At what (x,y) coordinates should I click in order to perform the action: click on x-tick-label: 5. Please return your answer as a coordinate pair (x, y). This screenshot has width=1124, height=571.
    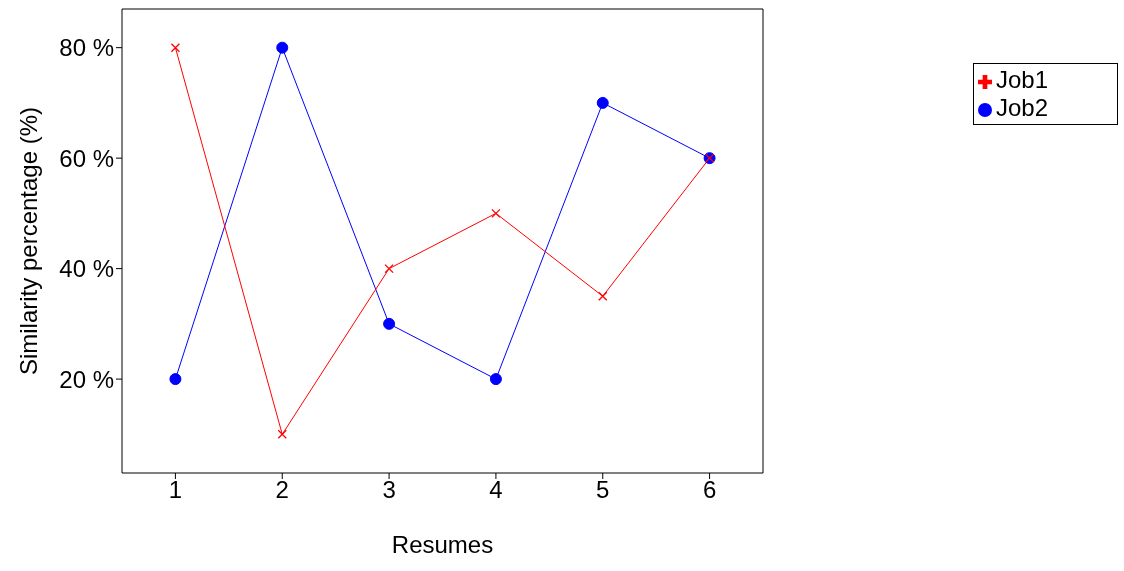
    Looking at the image, I should click on (603, 490).